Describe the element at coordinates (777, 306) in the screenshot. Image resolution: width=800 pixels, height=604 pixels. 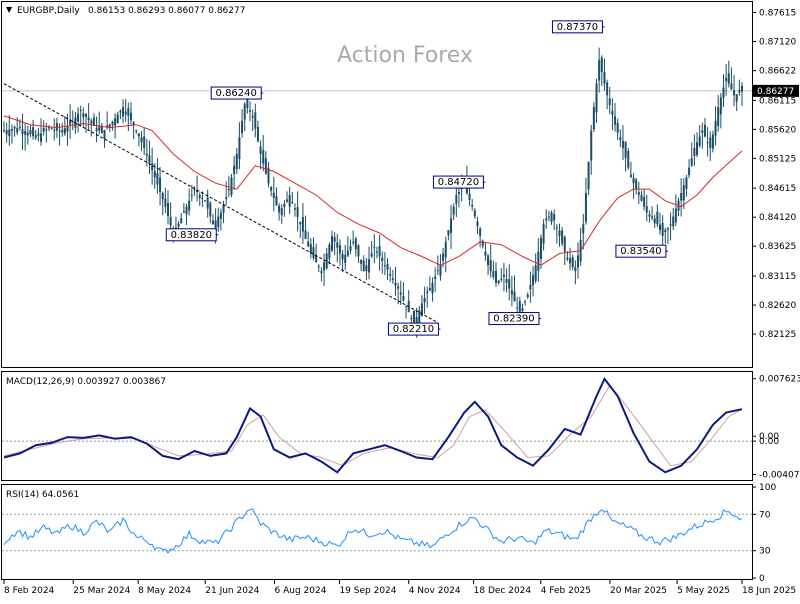
I see `price-axis-tick-label: 0.82620` at that location.